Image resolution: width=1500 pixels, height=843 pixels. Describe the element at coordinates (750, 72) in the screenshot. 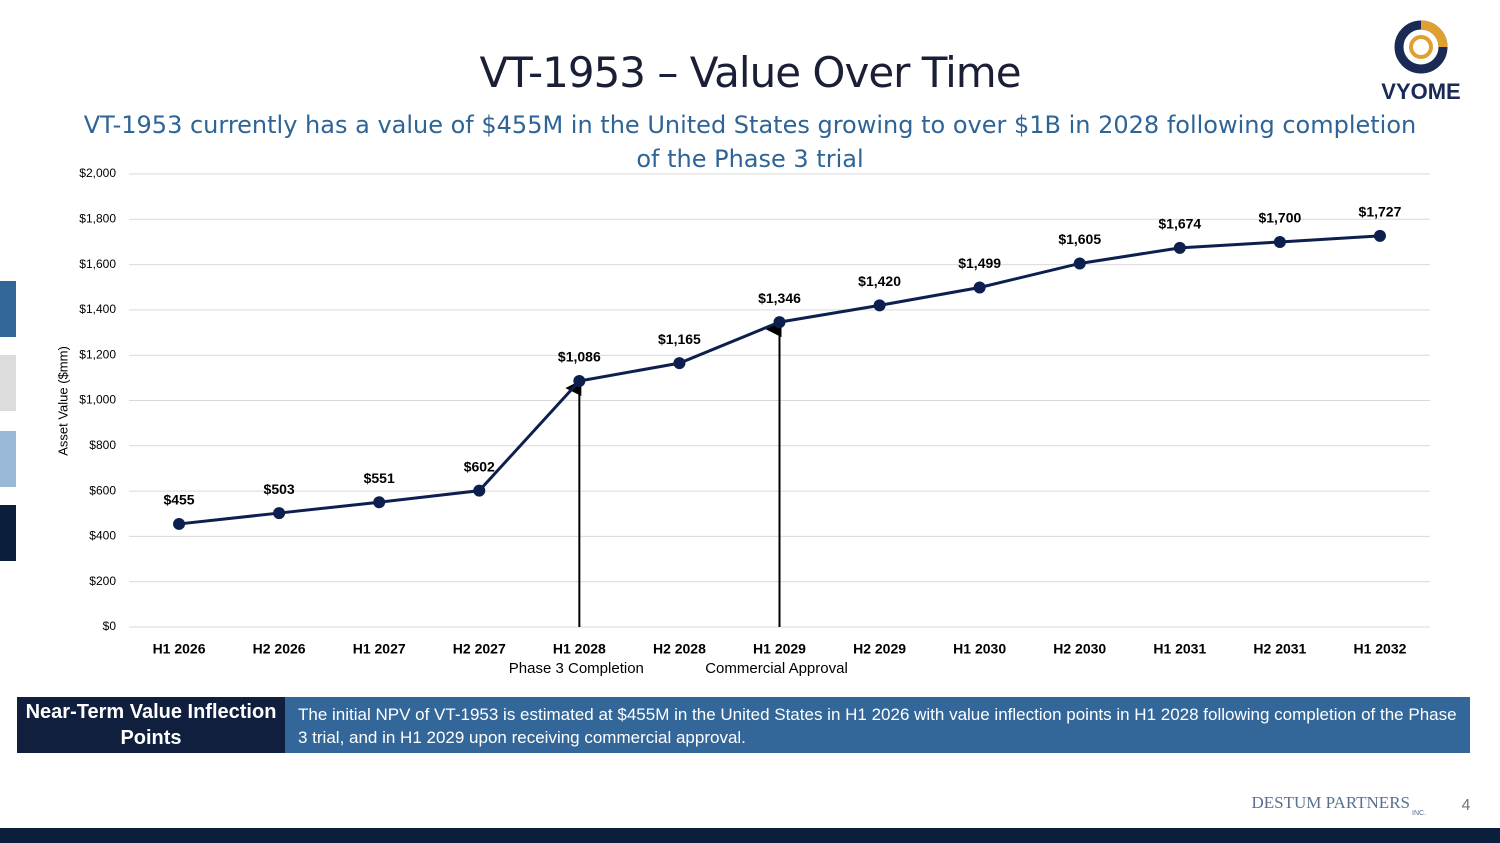

I see `title: VT-1953 – Value Over Time` at that location.